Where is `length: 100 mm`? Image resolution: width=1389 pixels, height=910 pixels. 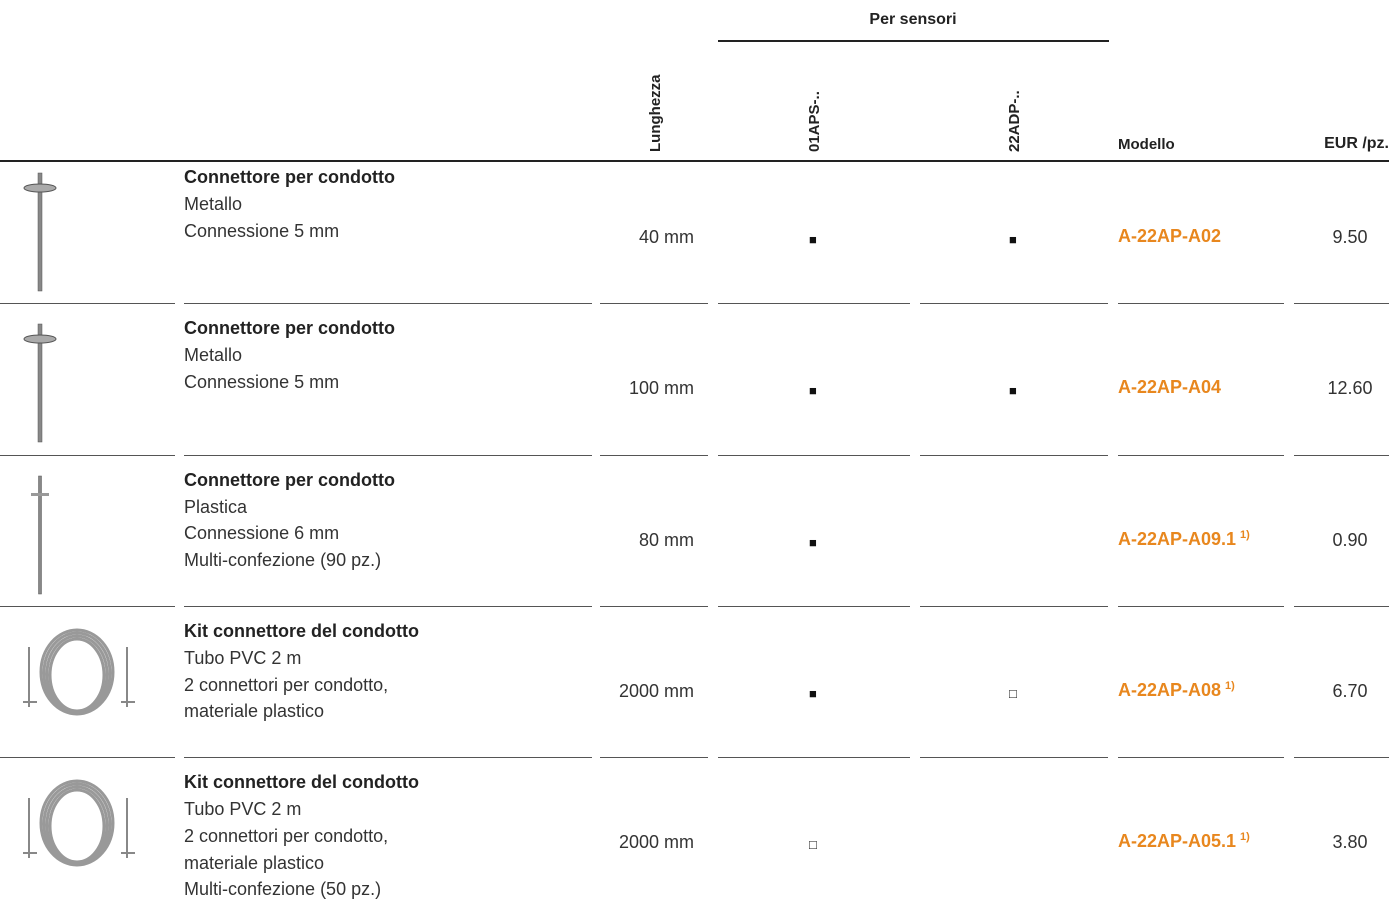 length: 100 mm is located at coordinates (661, 388).